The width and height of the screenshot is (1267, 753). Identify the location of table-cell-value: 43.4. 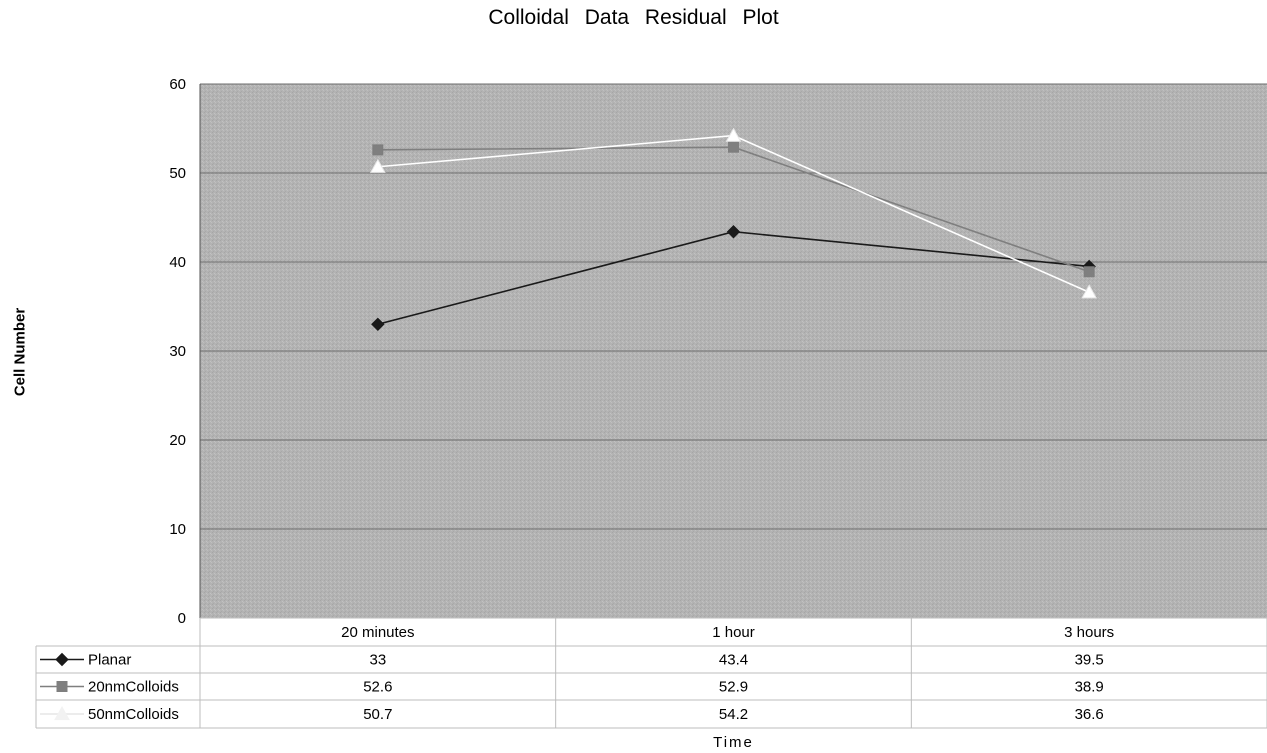
(733, 660).